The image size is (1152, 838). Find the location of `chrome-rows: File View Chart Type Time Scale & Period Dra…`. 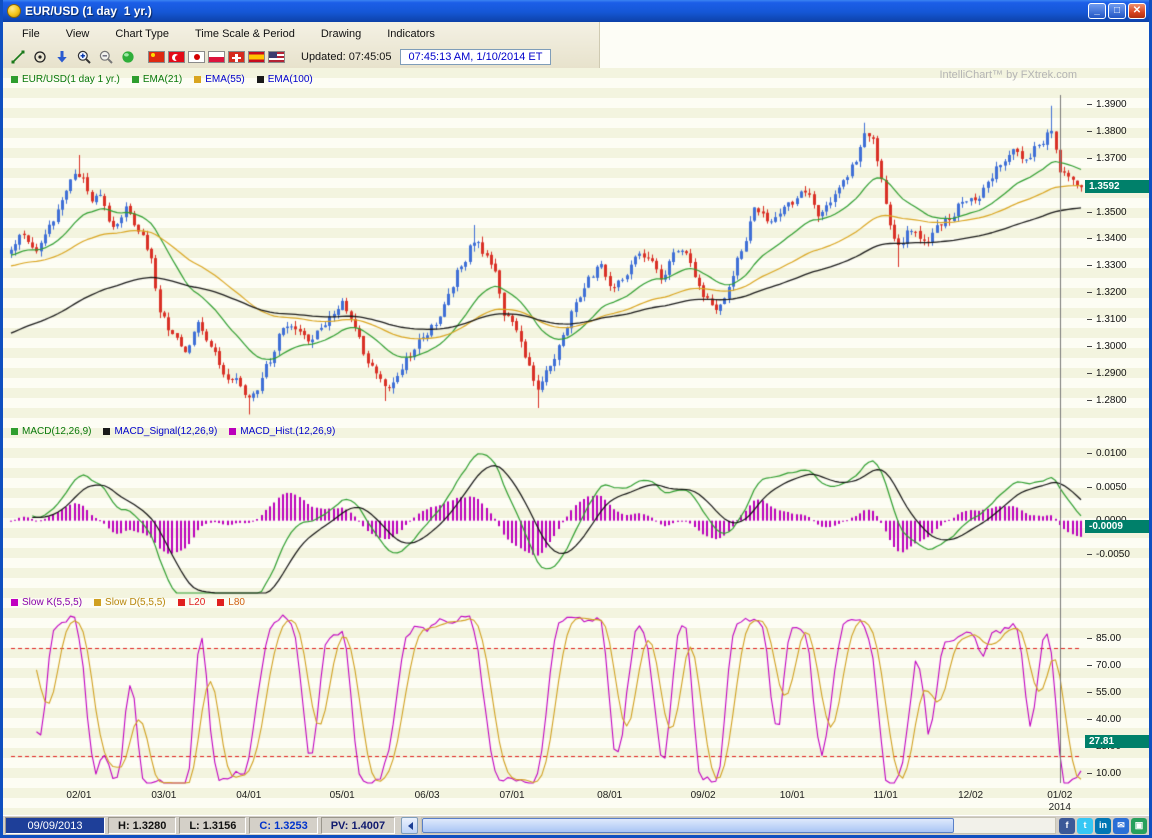

chrome-rows: File View Chart Type Time Scale & Period Dra… is located at coordinates (576, 45).